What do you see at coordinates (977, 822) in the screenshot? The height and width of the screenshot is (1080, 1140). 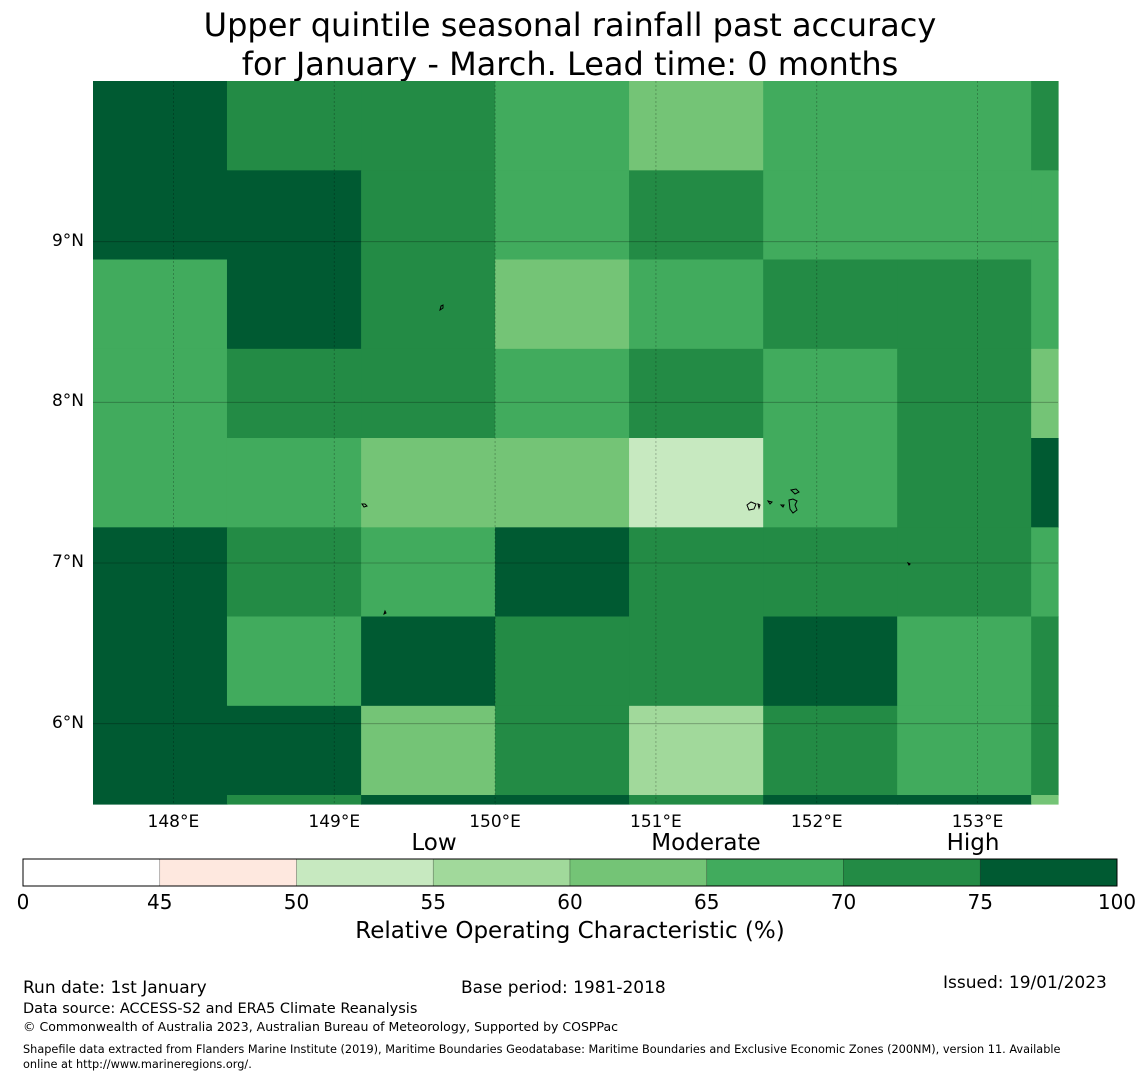 I see `lon-label-153e: 153°E` at bounding box center [977, 822].